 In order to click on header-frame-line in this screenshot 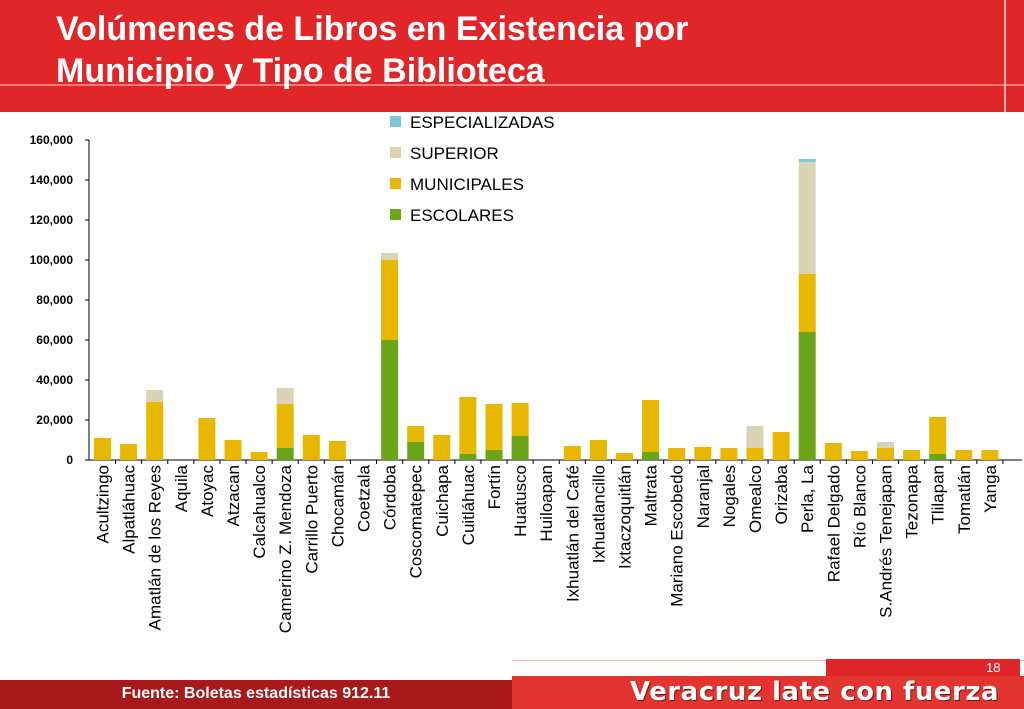, I will do `click(1005, 56)`.